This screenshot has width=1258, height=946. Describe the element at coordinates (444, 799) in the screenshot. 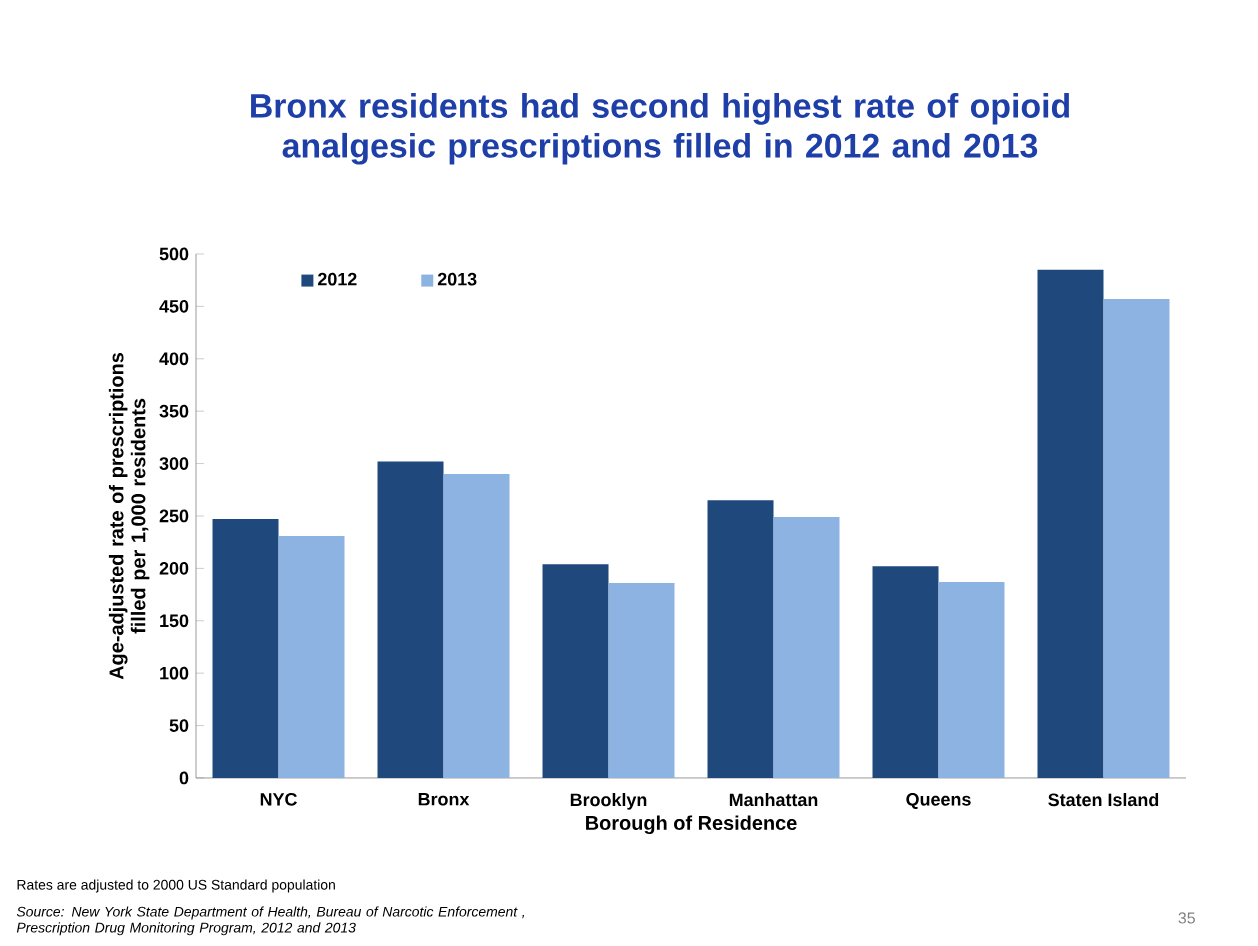

I see `x-tick-label: Bronx` at that location.